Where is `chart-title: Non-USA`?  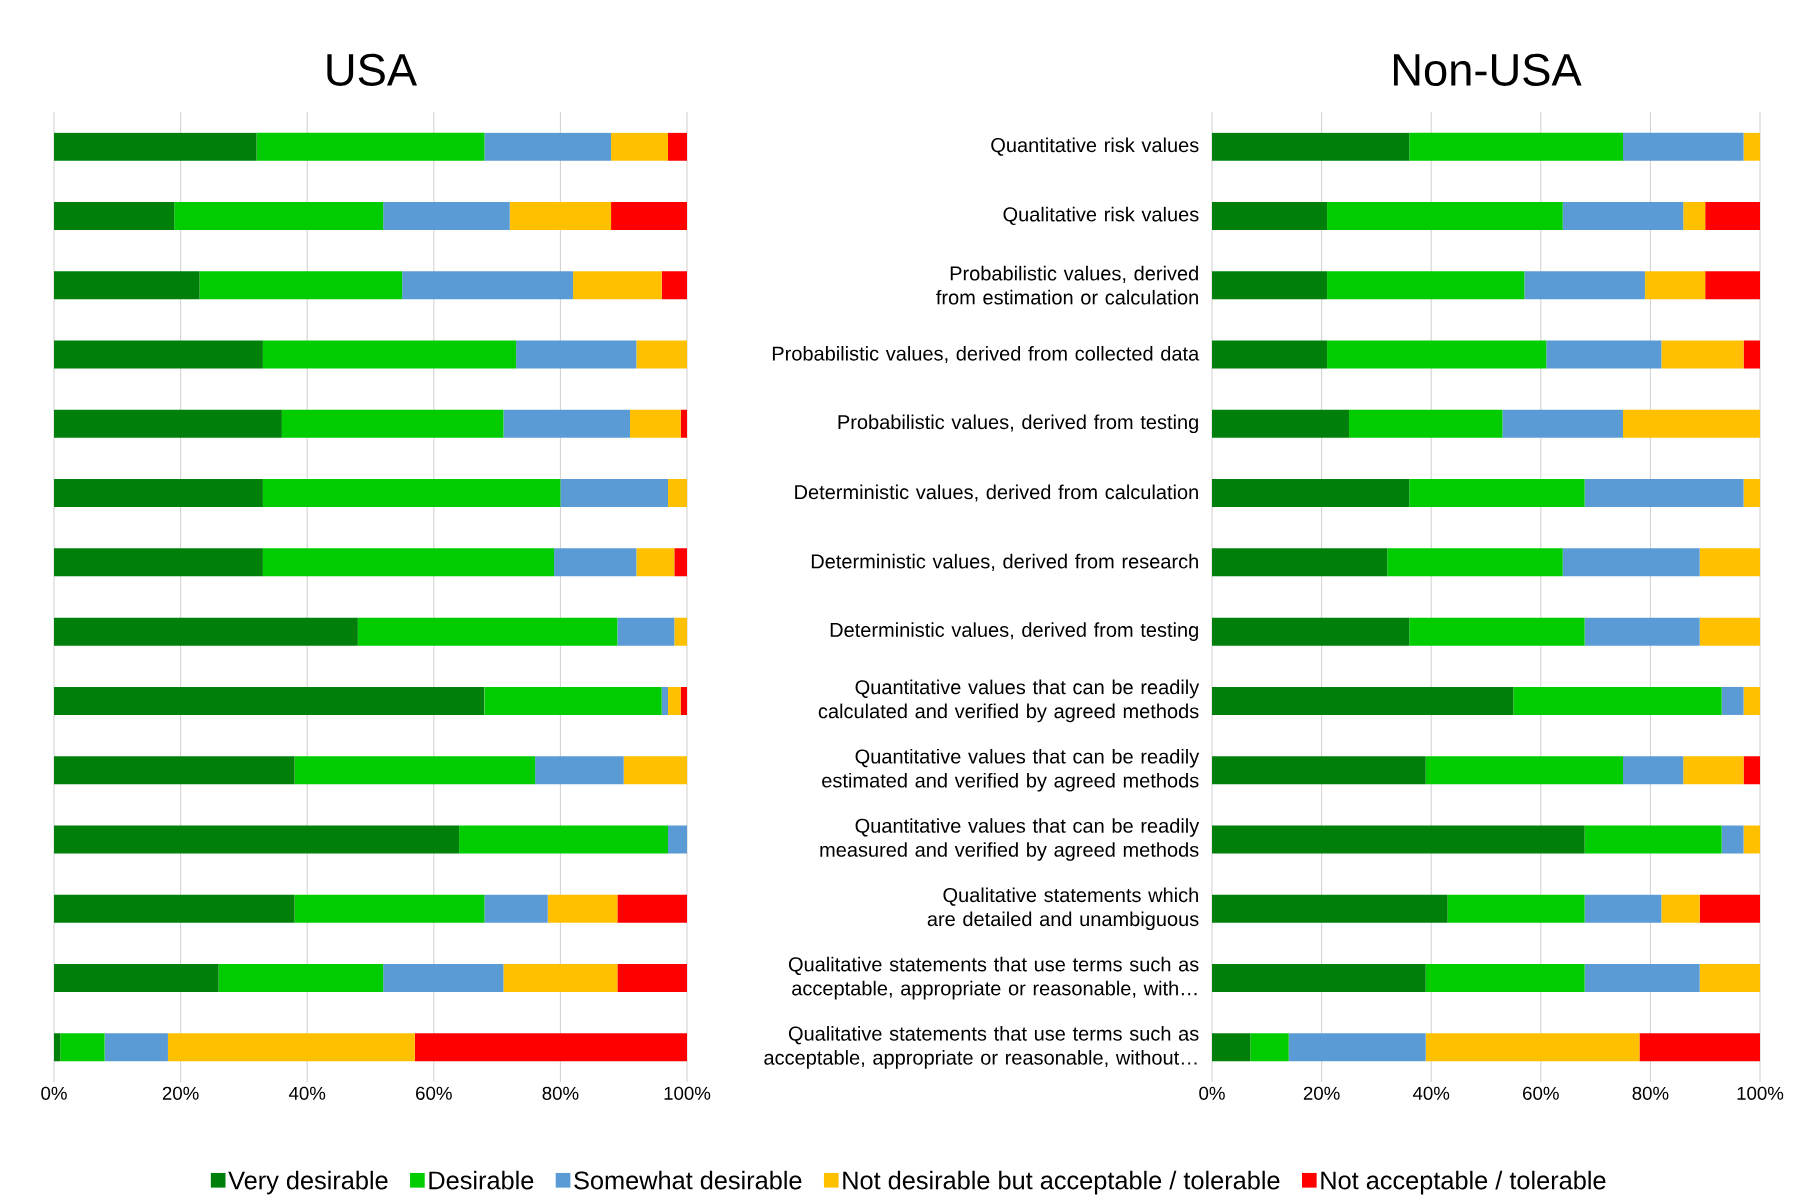 chart-title: Non-USA is located at coordinates (1487, 69).